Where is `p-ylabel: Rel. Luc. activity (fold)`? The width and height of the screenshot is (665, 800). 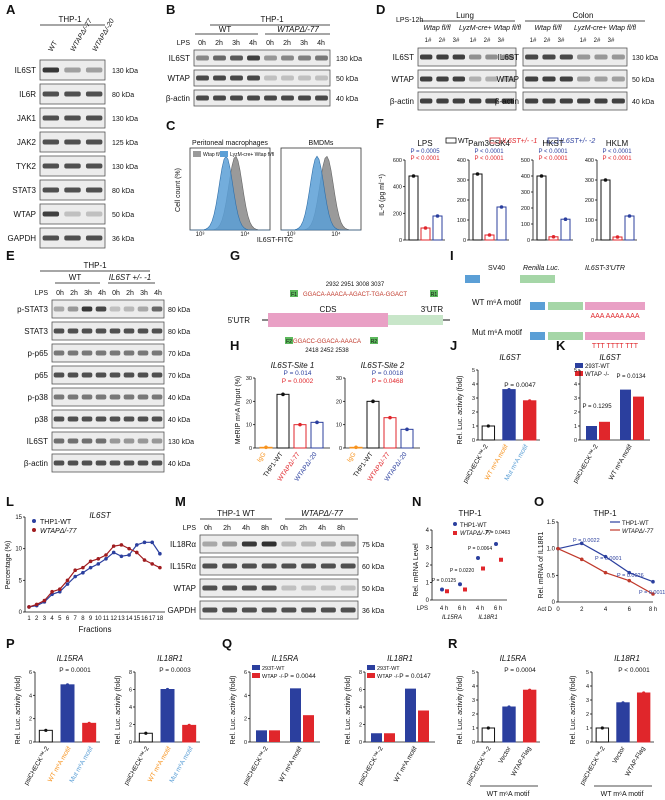 p-ylabel: Rel. Luc. activity (fold) is located at coordinates (18, 710).